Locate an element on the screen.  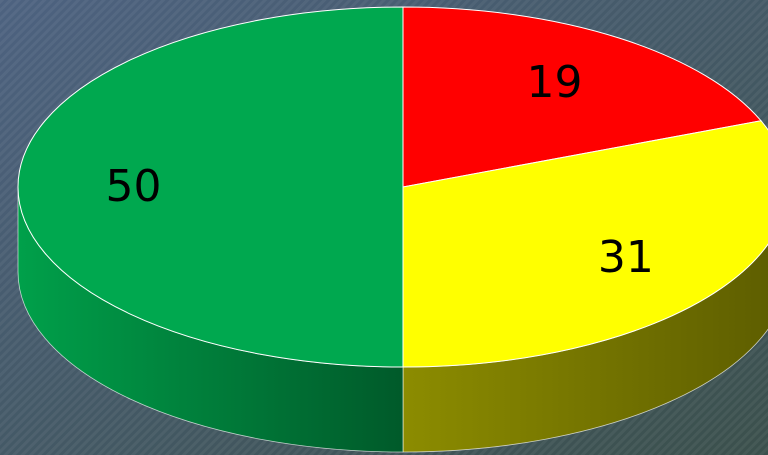
data-label: 50 is located at coordinates (134, 186).